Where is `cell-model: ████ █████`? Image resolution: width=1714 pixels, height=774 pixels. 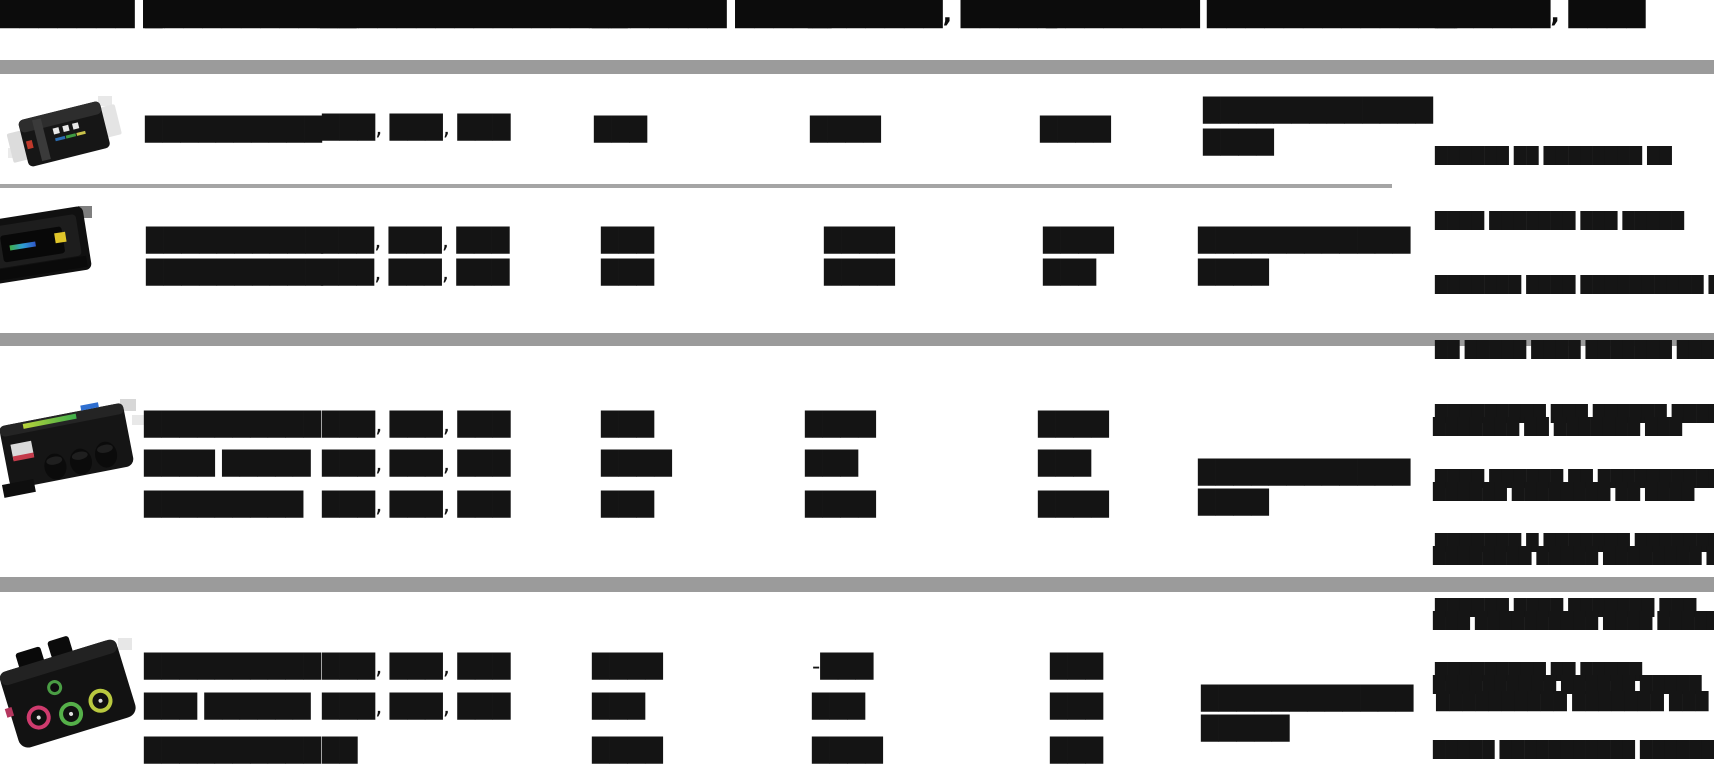 cell-model: ████ █████ is located at coordinates (227, 464).